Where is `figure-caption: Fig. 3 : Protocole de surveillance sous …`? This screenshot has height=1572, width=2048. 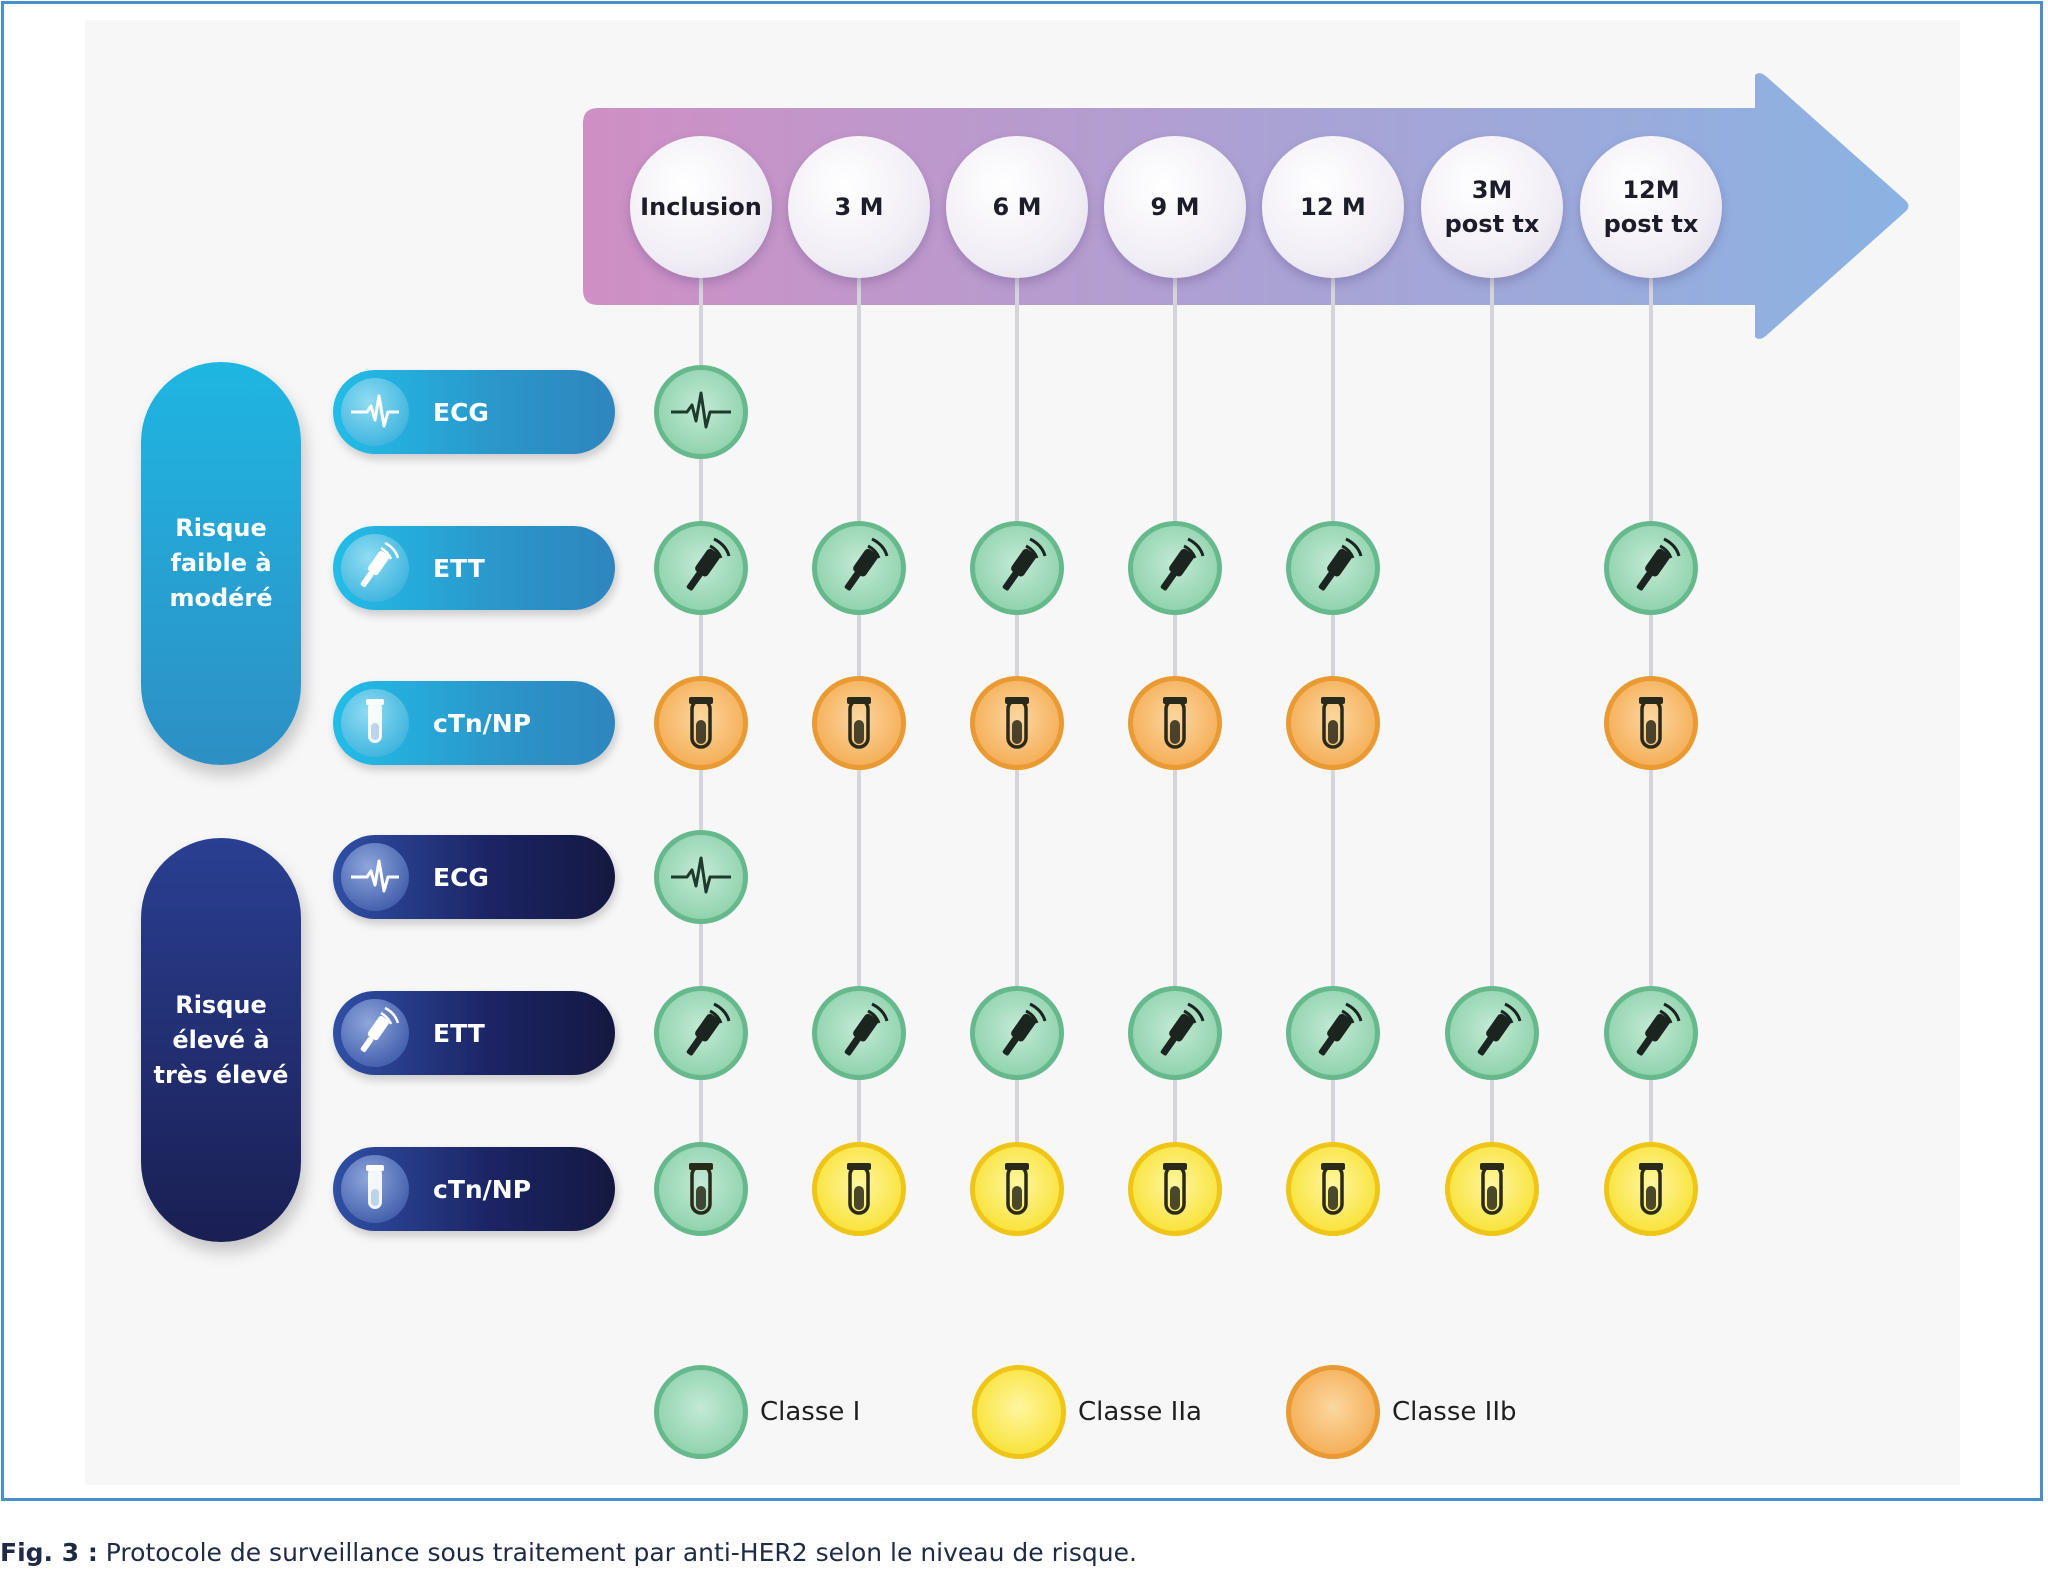 figure-caption: Fig. 3 : Protocole de surveillance sous … is located at coordinates (568, 1552).